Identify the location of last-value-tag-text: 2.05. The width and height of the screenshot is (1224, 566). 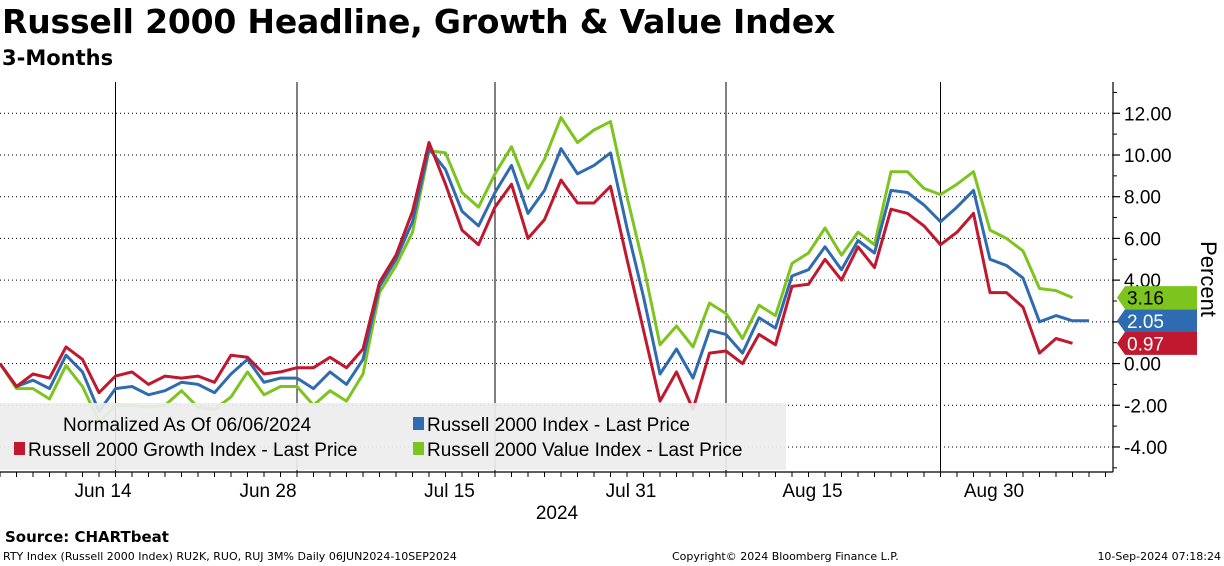
(1145, 322).